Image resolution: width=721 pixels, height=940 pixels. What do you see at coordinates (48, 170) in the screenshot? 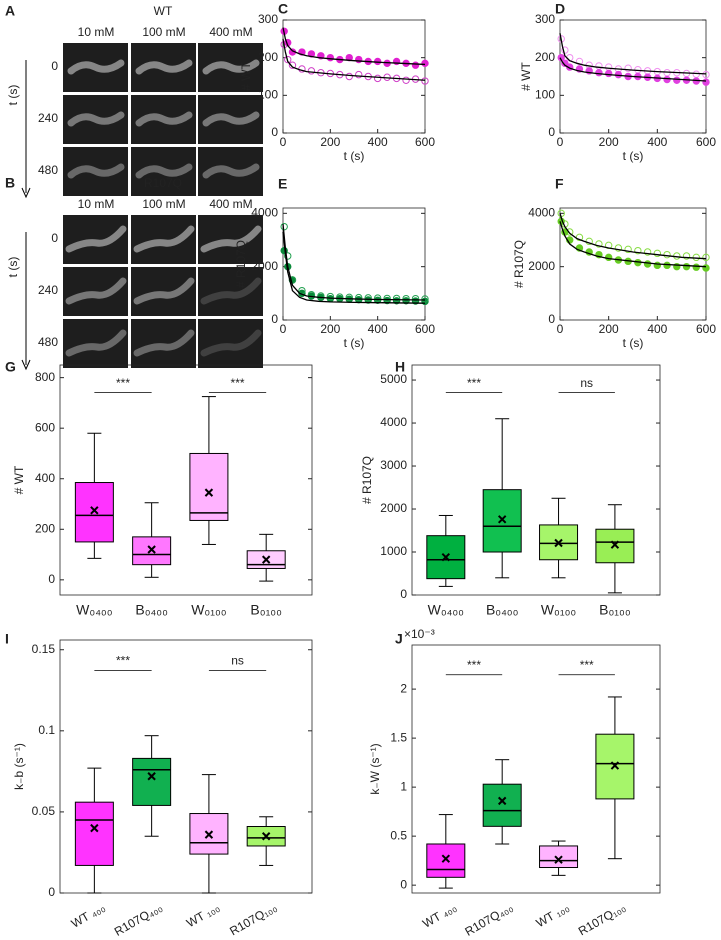
I see `row-label: 480` at bounding box center [48, 170].